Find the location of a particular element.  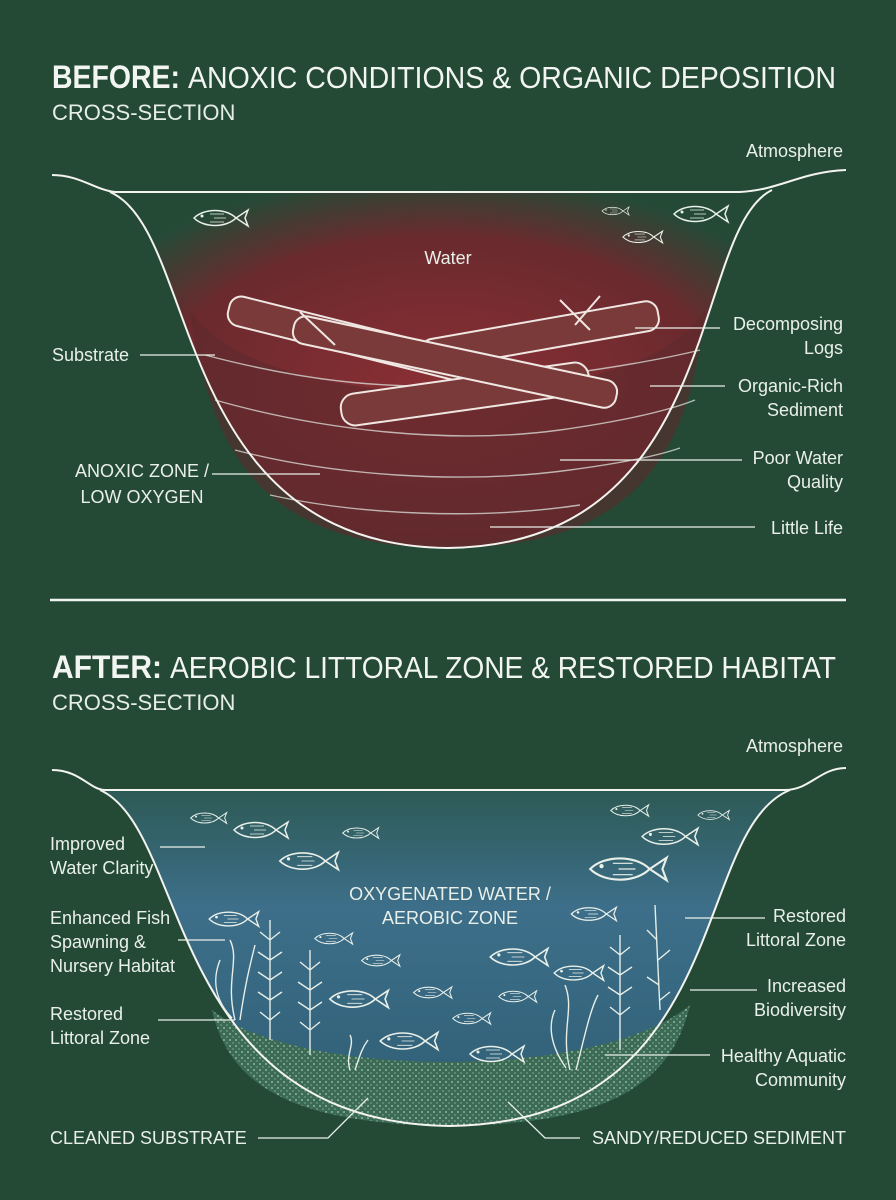

label-spawning: Nursery Habitat is located at coordinates (112, 966).